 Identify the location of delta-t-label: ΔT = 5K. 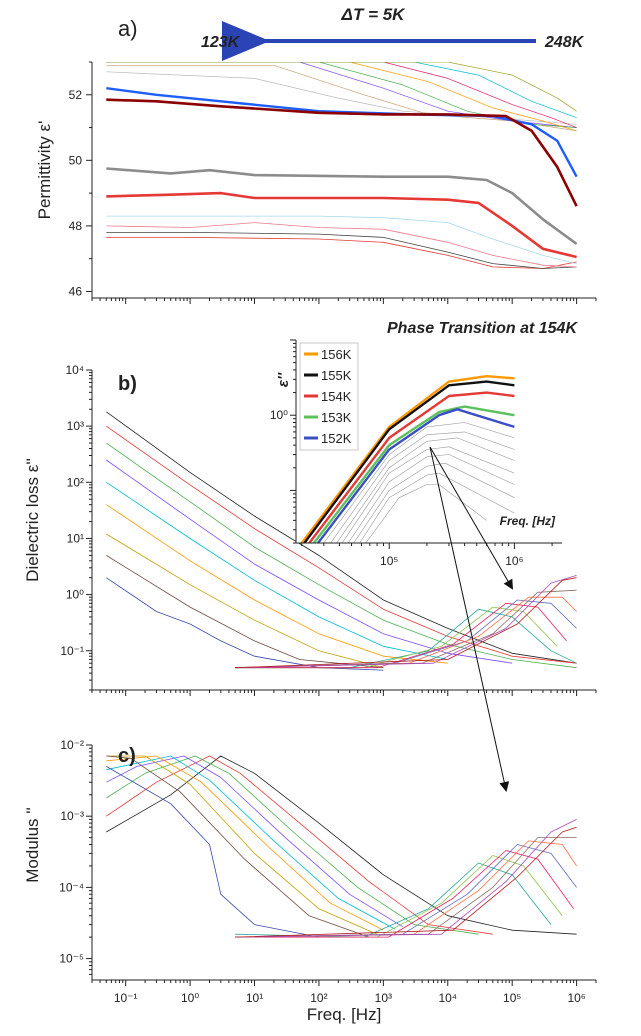
(374, 14).